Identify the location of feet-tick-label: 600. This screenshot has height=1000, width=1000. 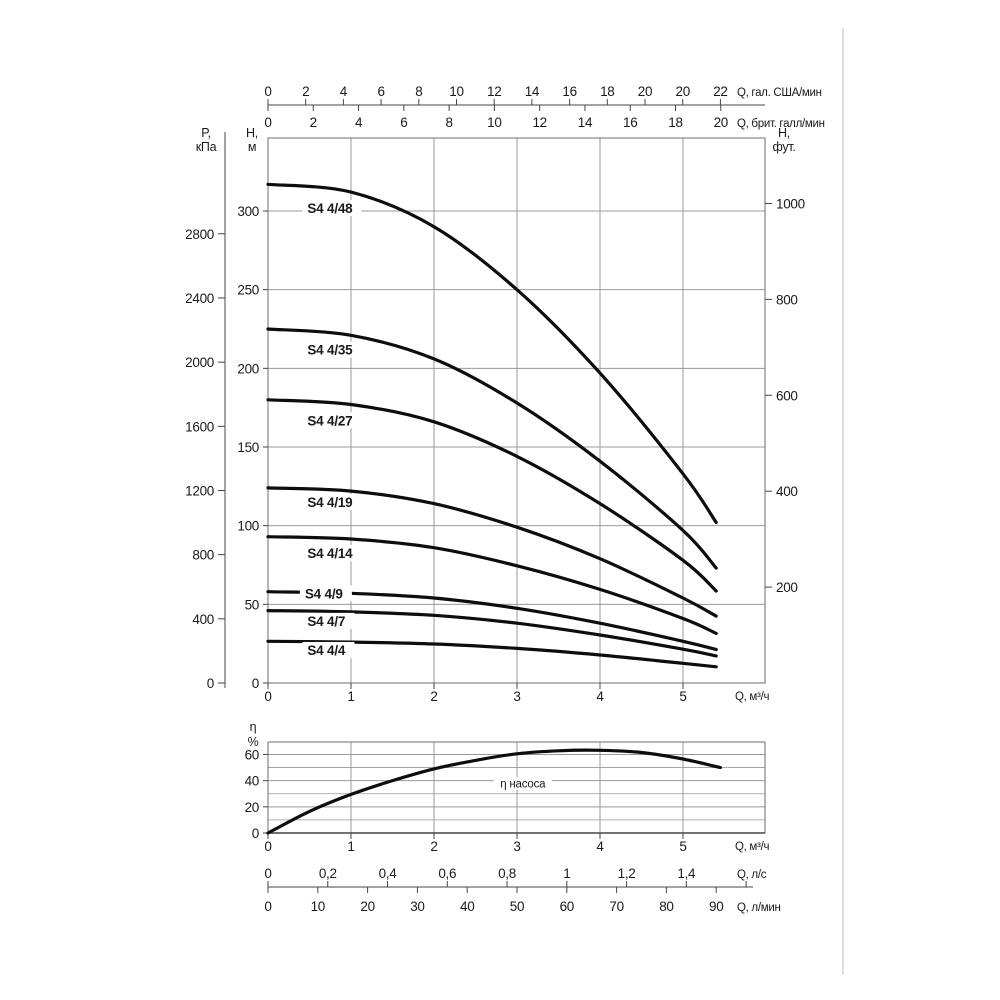
(787, 395).